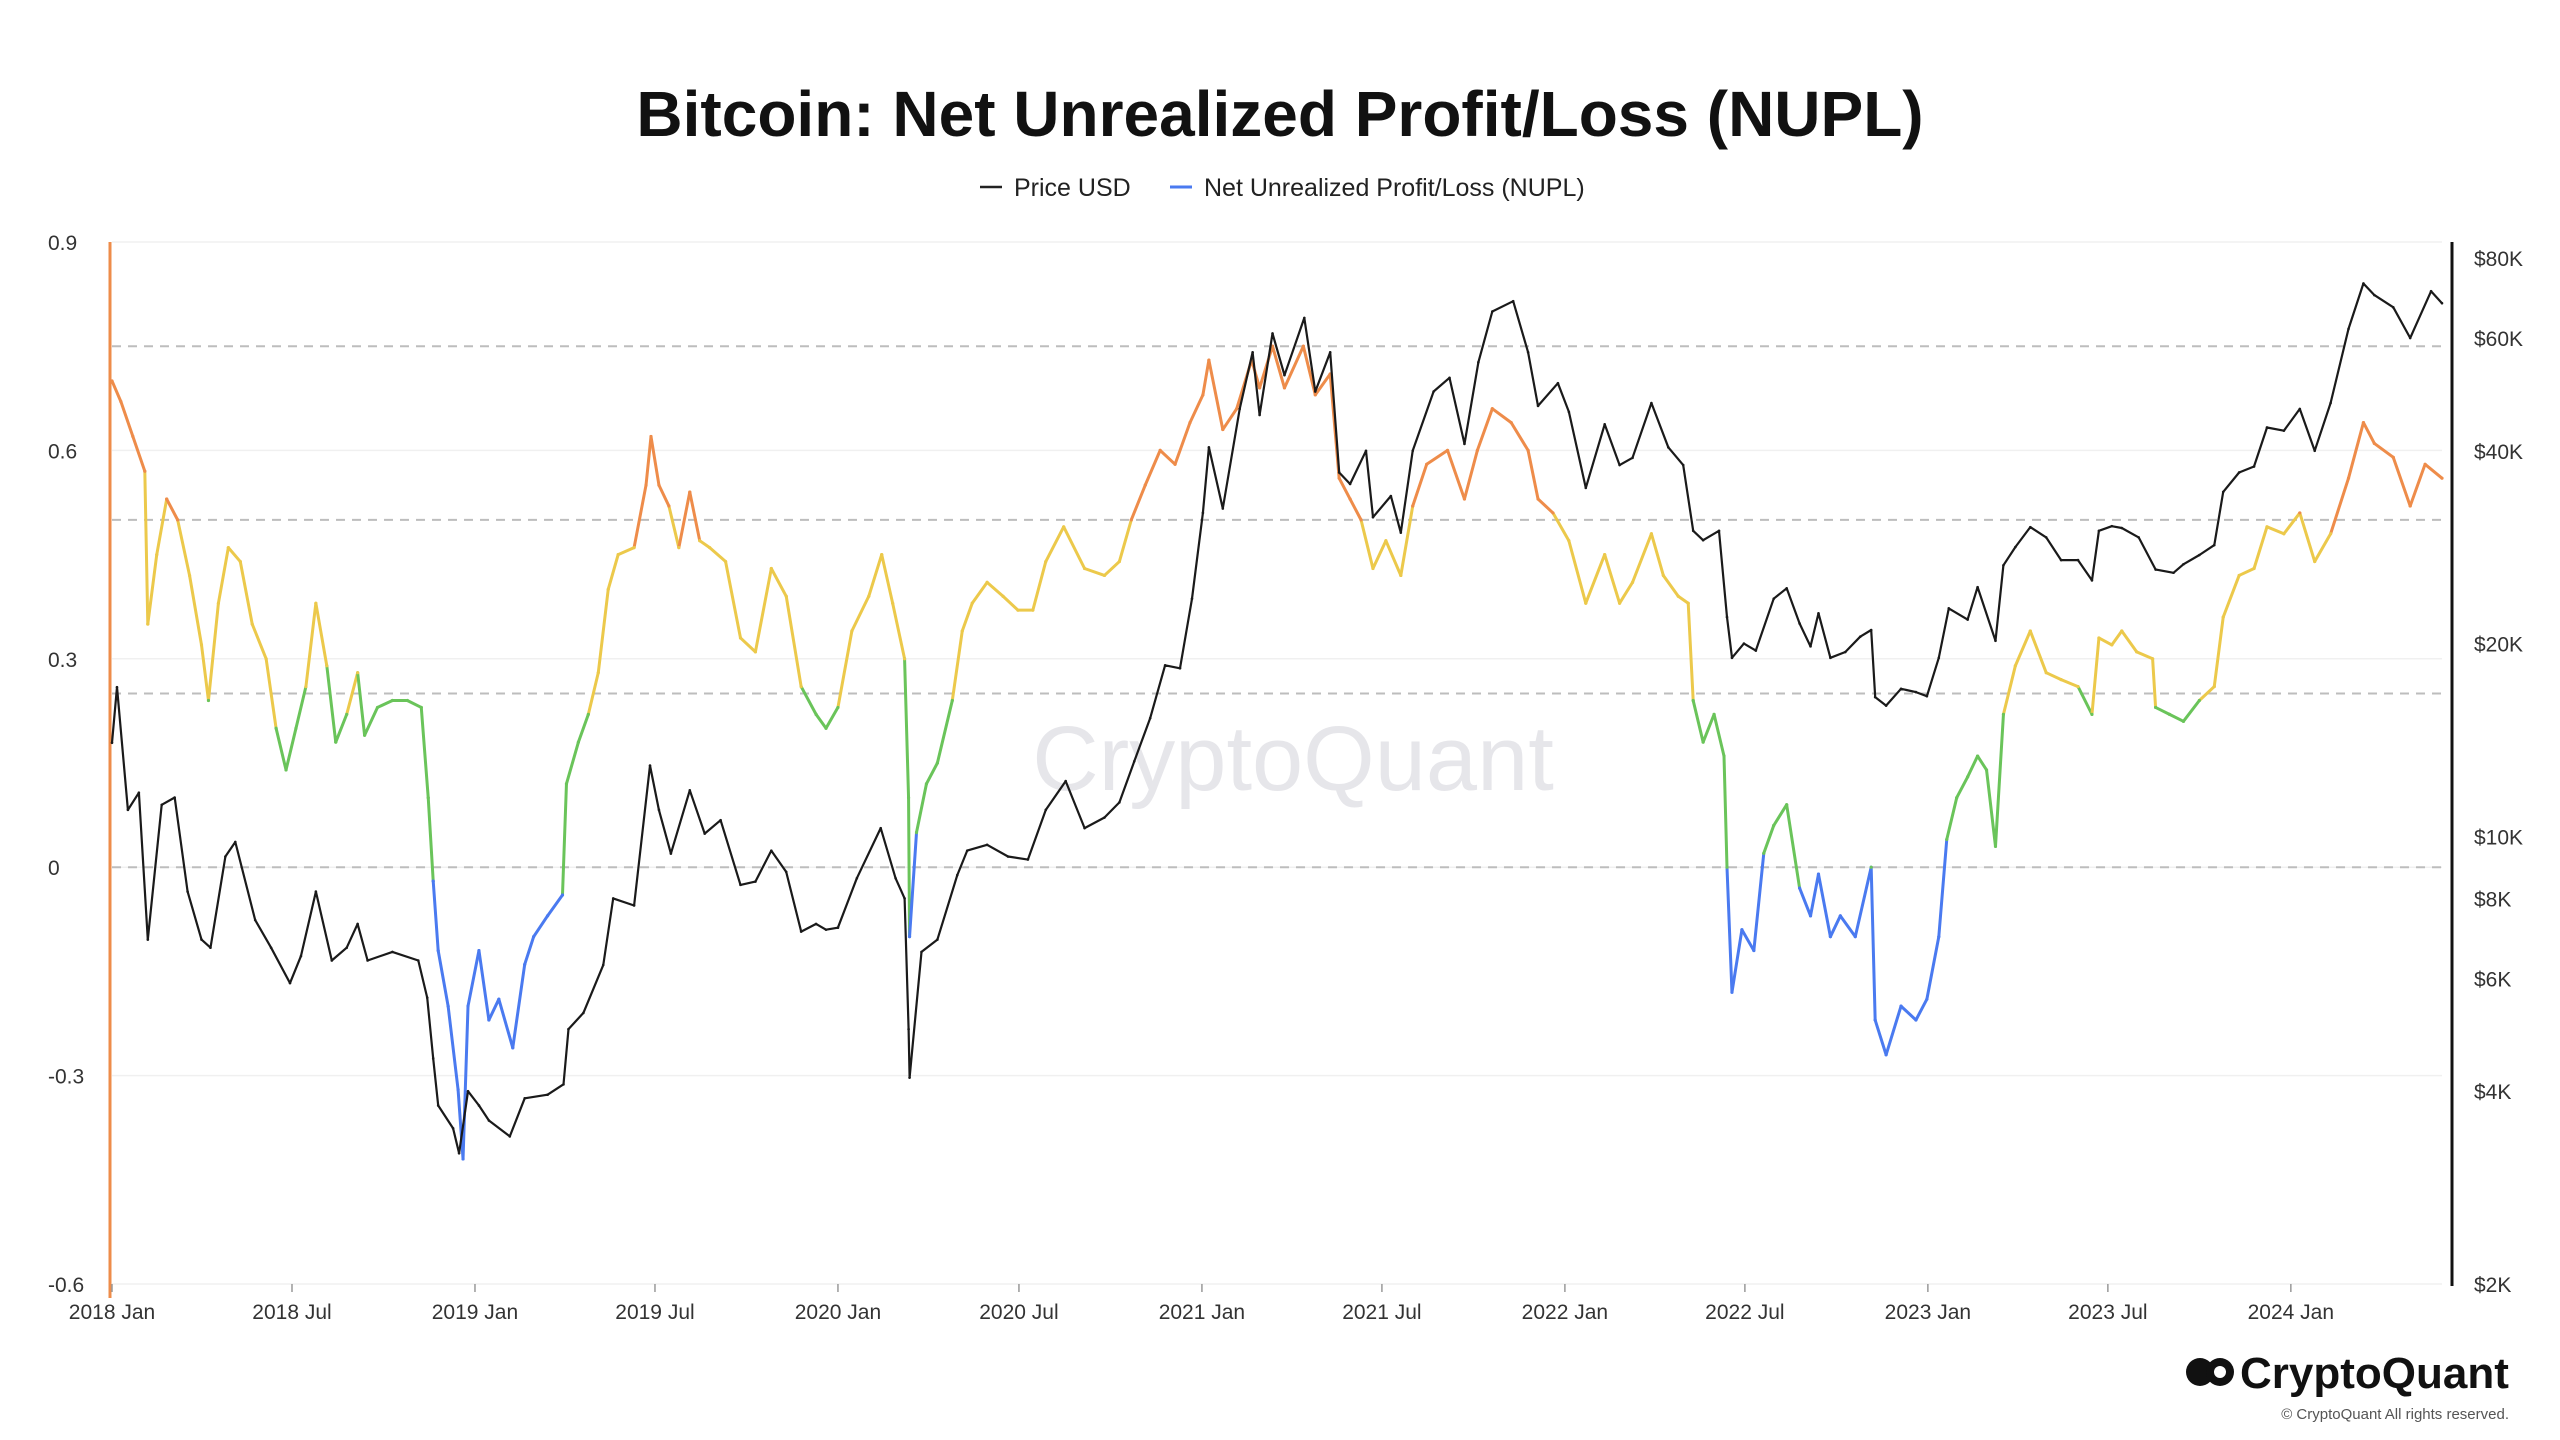  I want to click on x-tick-label: 2023 Jan, so click(1928, 1312).